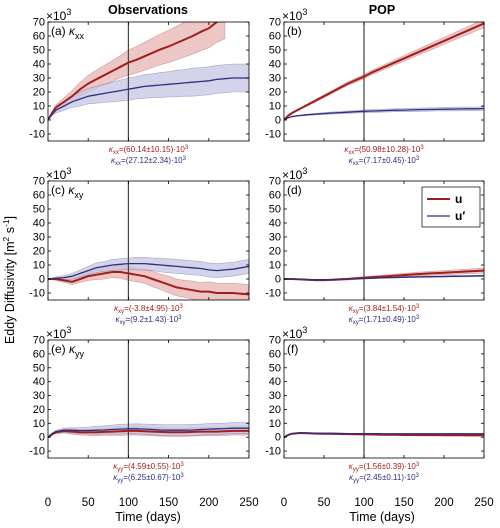  I want to click on y-axis-label-main: Eddy Diffusivity [m, so click(10, 292).